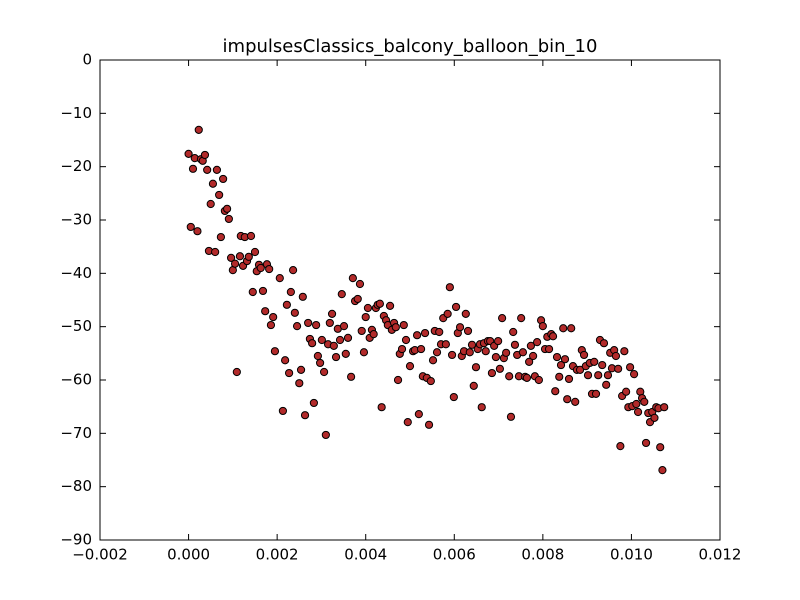  What do you see at coordinates (542, 555) in the screenshot?
I see `x-tick-label: 0.008` at bounding box center [542, 555].